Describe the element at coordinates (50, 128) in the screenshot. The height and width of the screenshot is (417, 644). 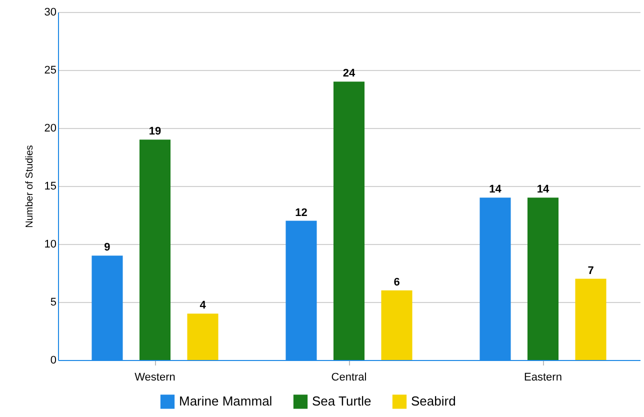
I see `y-tick-label: 20` at that location.